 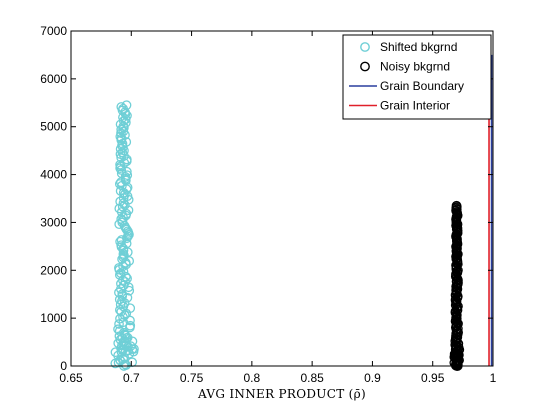 I want to click on series-shifted-bkgrnd, so click(x=124, y=235).